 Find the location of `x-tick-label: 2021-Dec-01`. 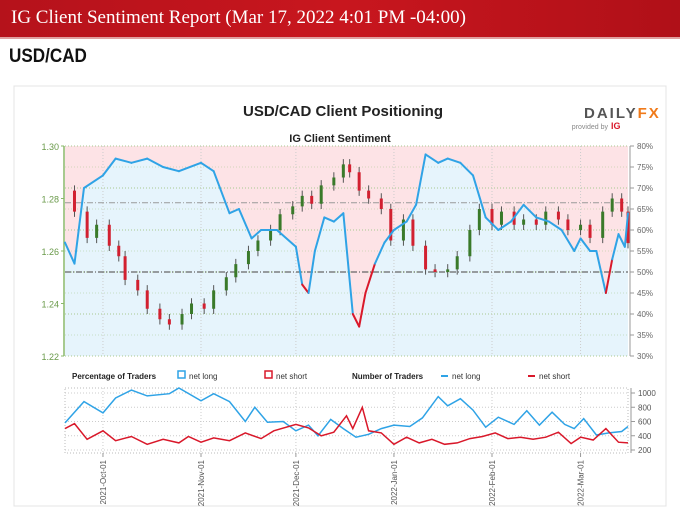

x-tick-label: 2021-Dec-01 is located at coordinates (296, 482).